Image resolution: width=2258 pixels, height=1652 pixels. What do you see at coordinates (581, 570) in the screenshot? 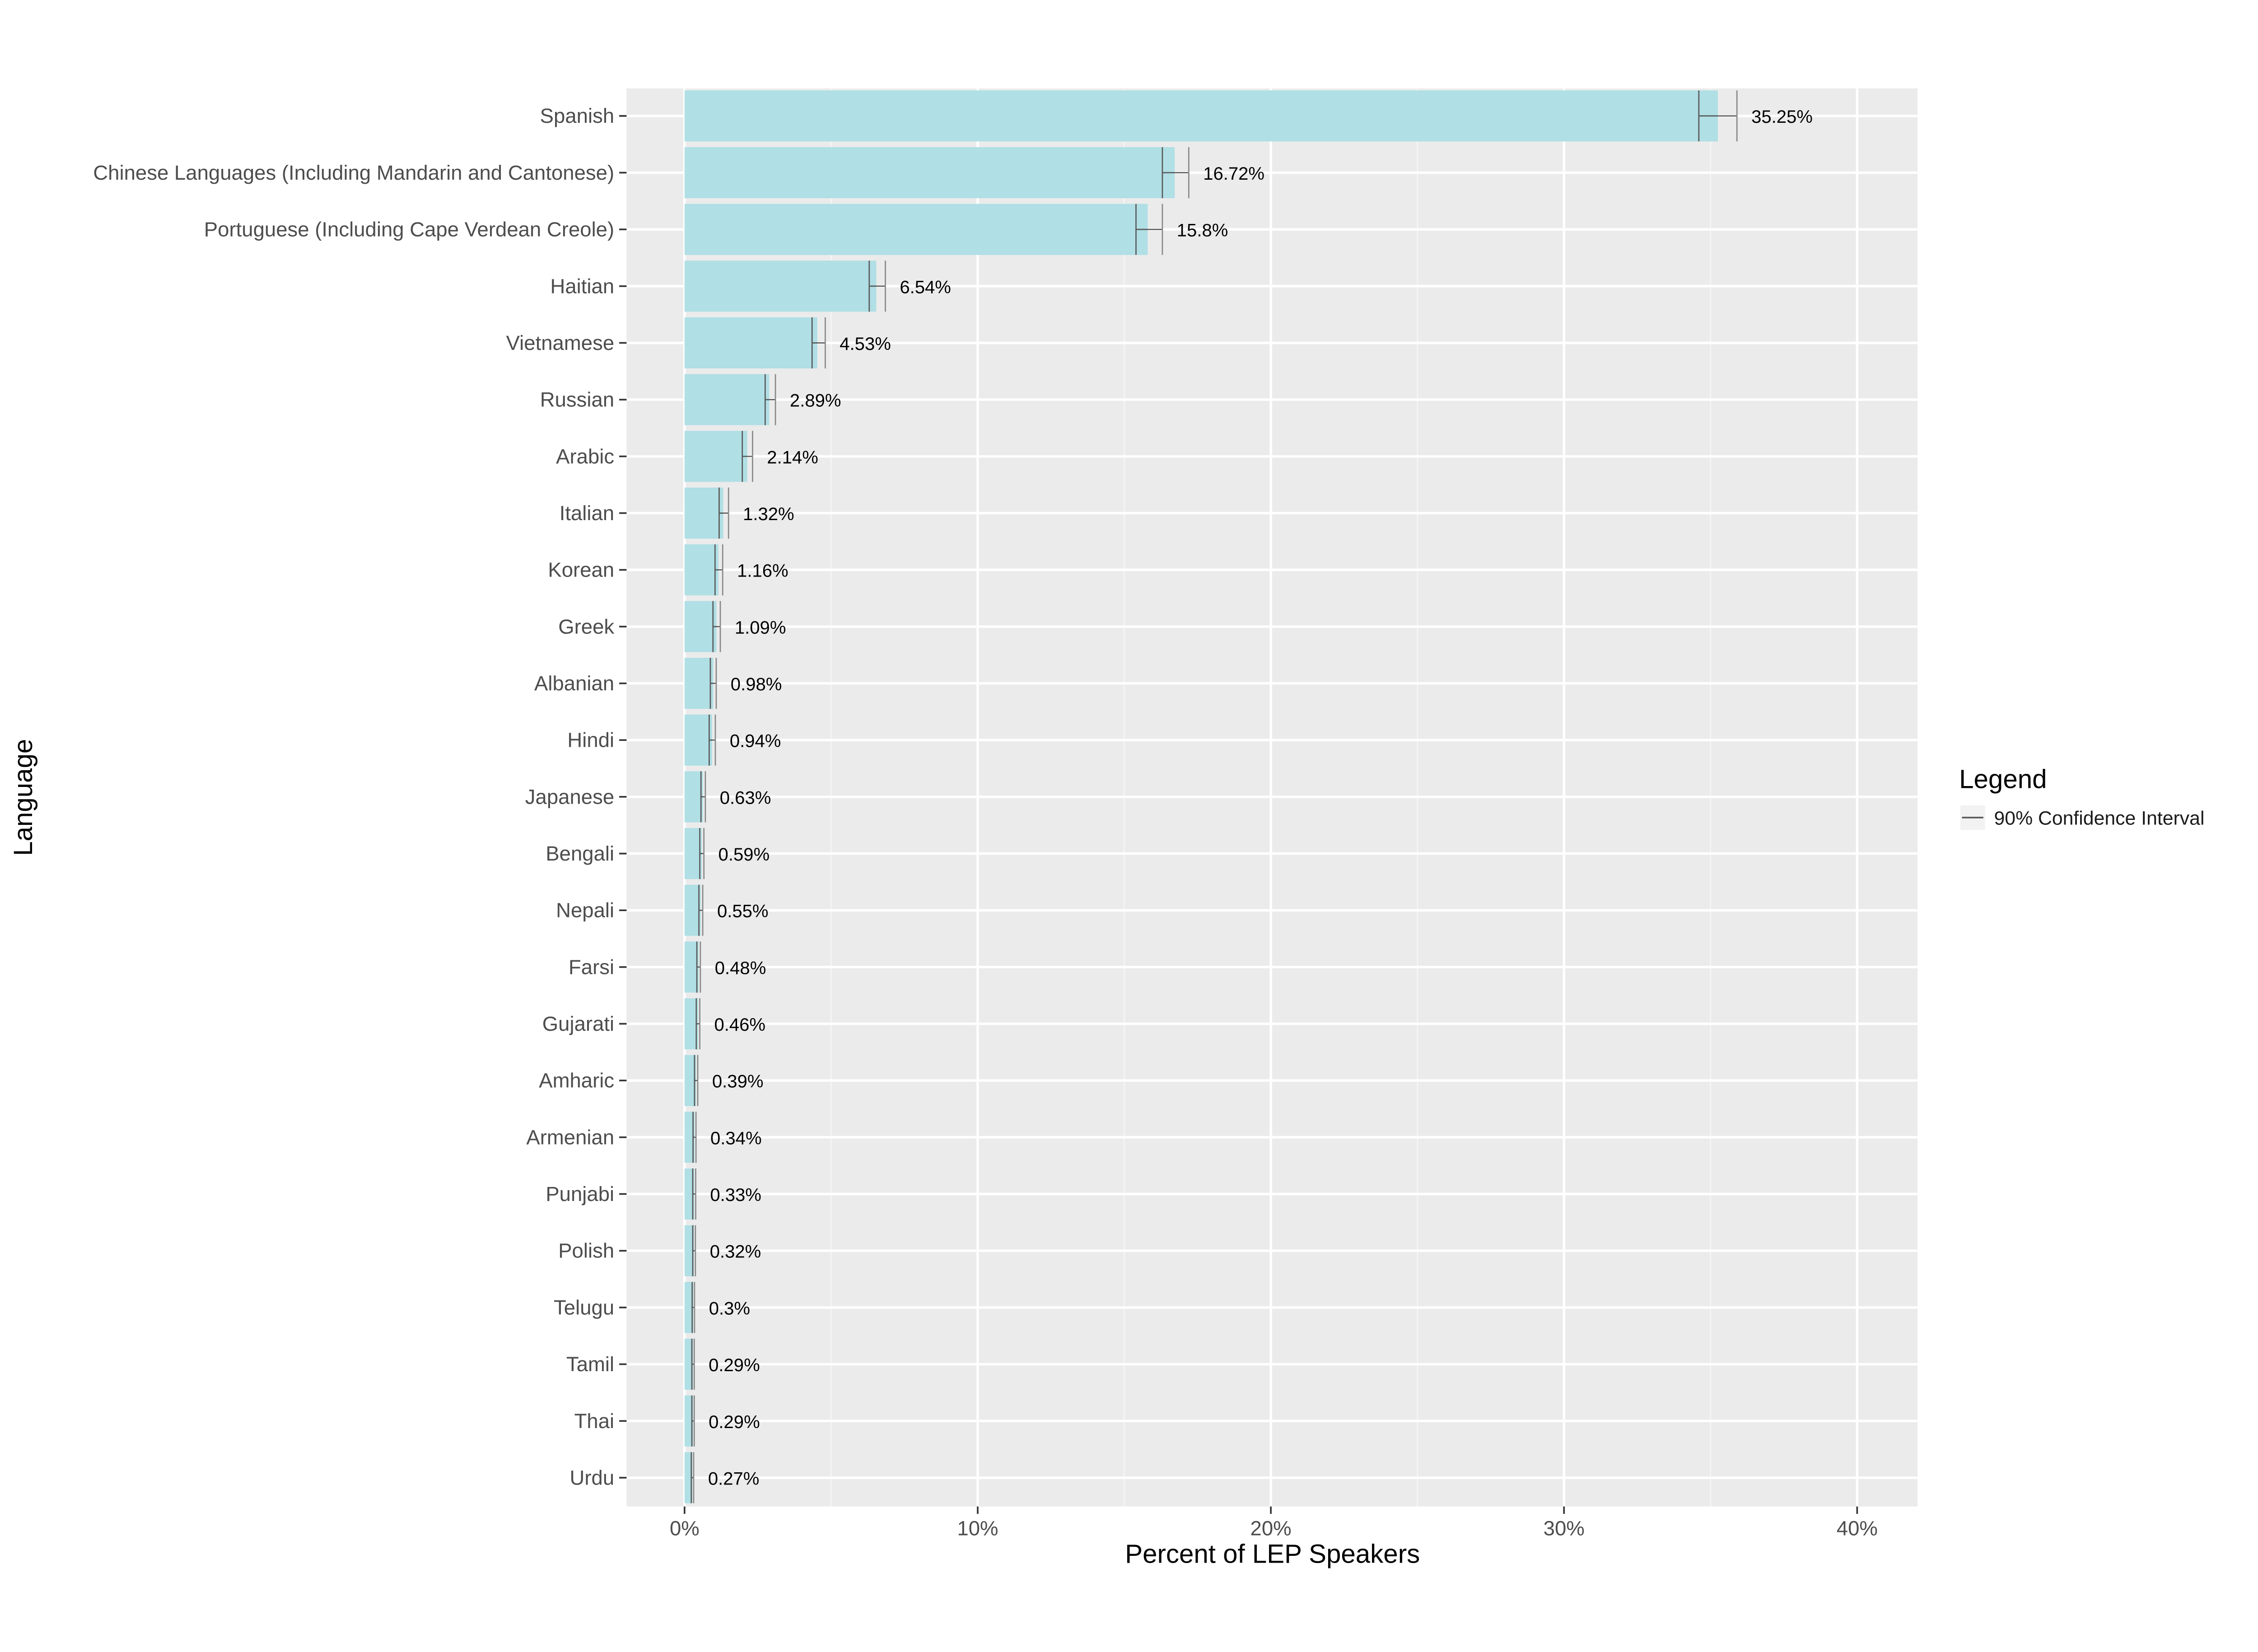
I see `y-tick-label: Korean` at bounding box center [581, 570].